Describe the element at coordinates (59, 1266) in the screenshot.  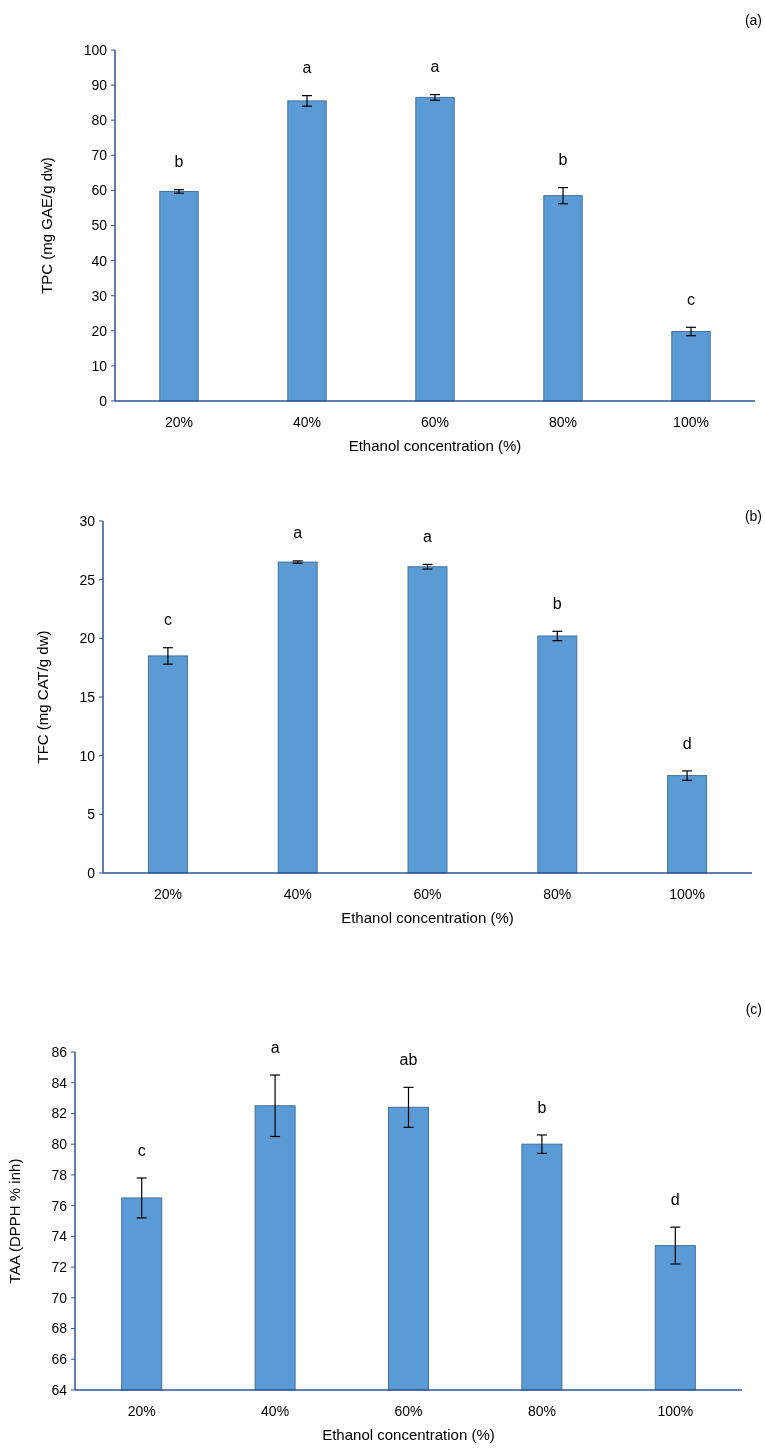
I see `y-tick-label: 72` at that location.